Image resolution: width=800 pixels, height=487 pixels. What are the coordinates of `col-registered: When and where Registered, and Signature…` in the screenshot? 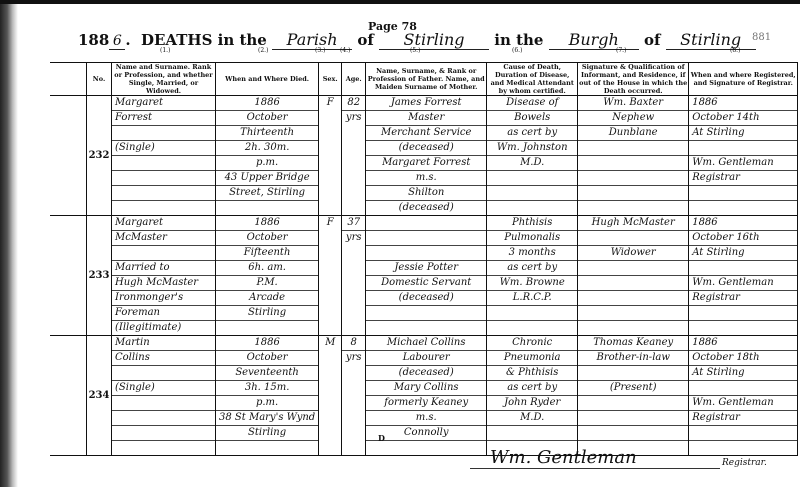 It's located at (743, 79).